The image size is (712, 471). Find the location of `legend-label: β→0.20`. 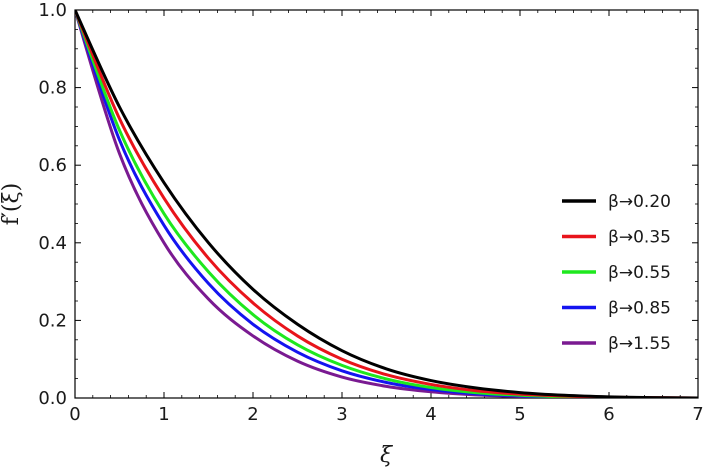

legend-label: β→0.20 is located at coordinates (639, 202).